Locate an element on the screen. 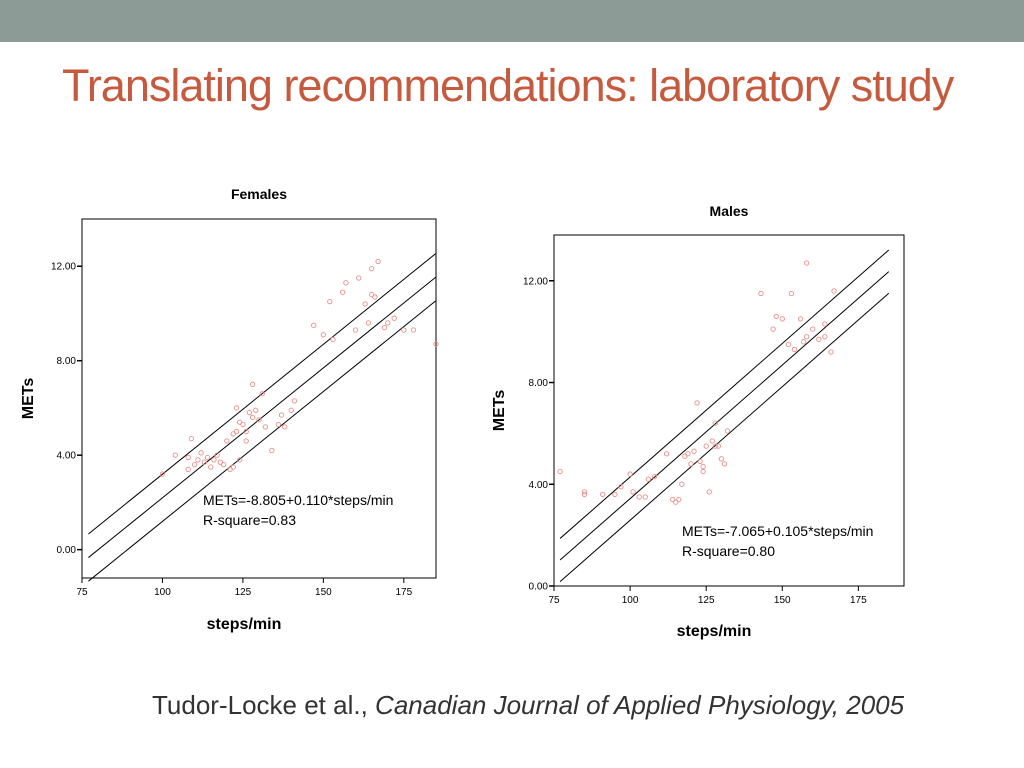 Image resolution: width=1024 pixels, height=768 pixels. regression-line is located at coordinates (262, 417).